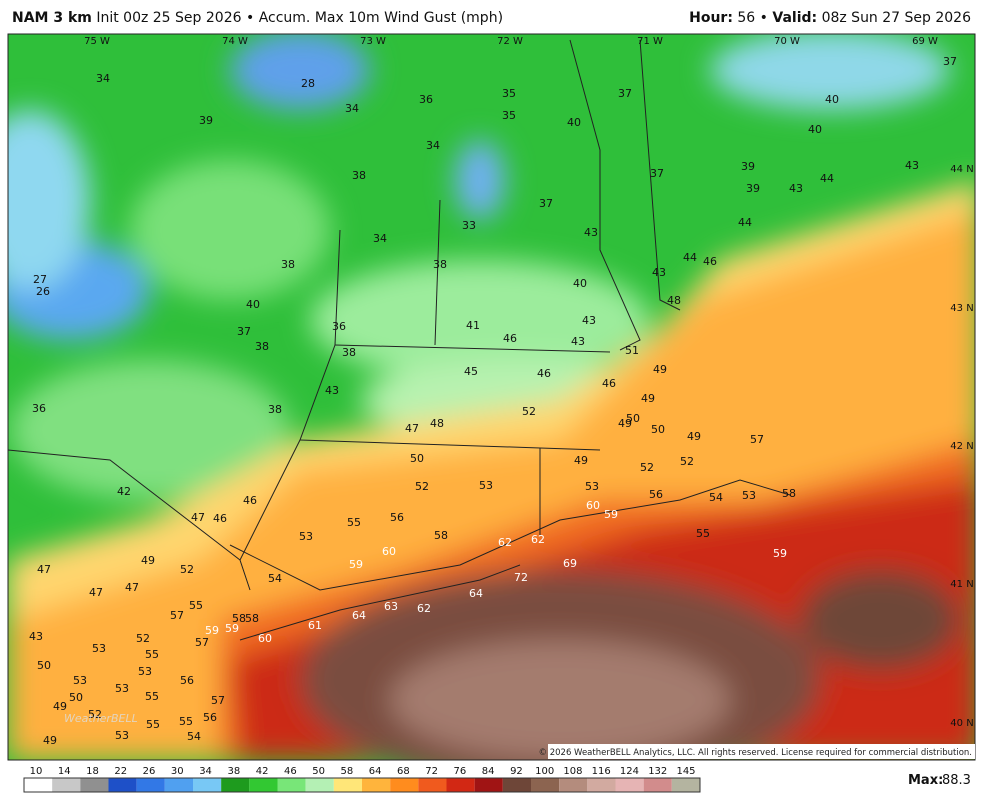 The image size is (984, 808). I want to click on gust-label: 50, so click(44, 665).